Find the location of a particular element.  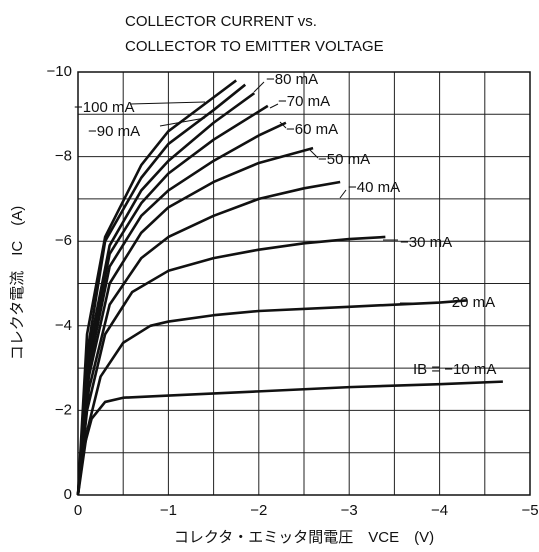

x-tick-label: −3 is located at coordinates (349, 510).